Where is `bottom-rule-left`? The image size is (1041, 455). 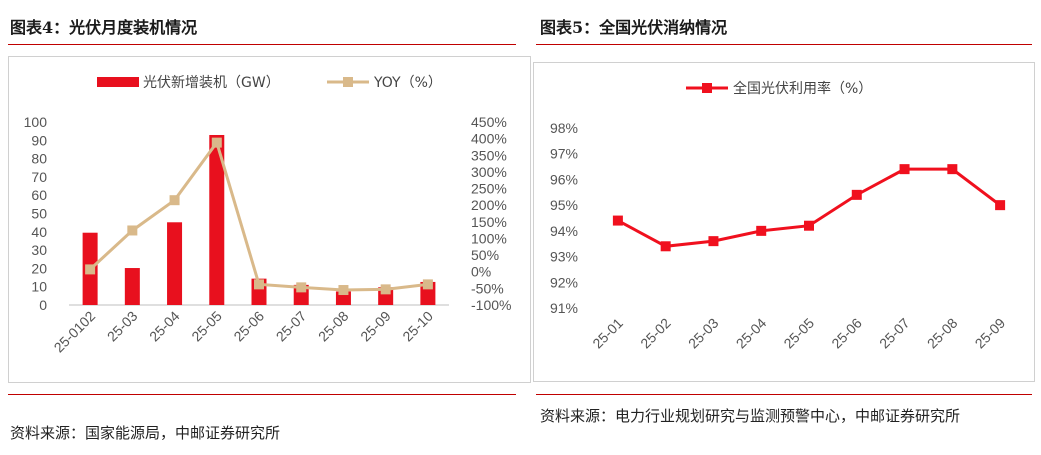 bottom-rule-left is located at coordinates (262, 394).